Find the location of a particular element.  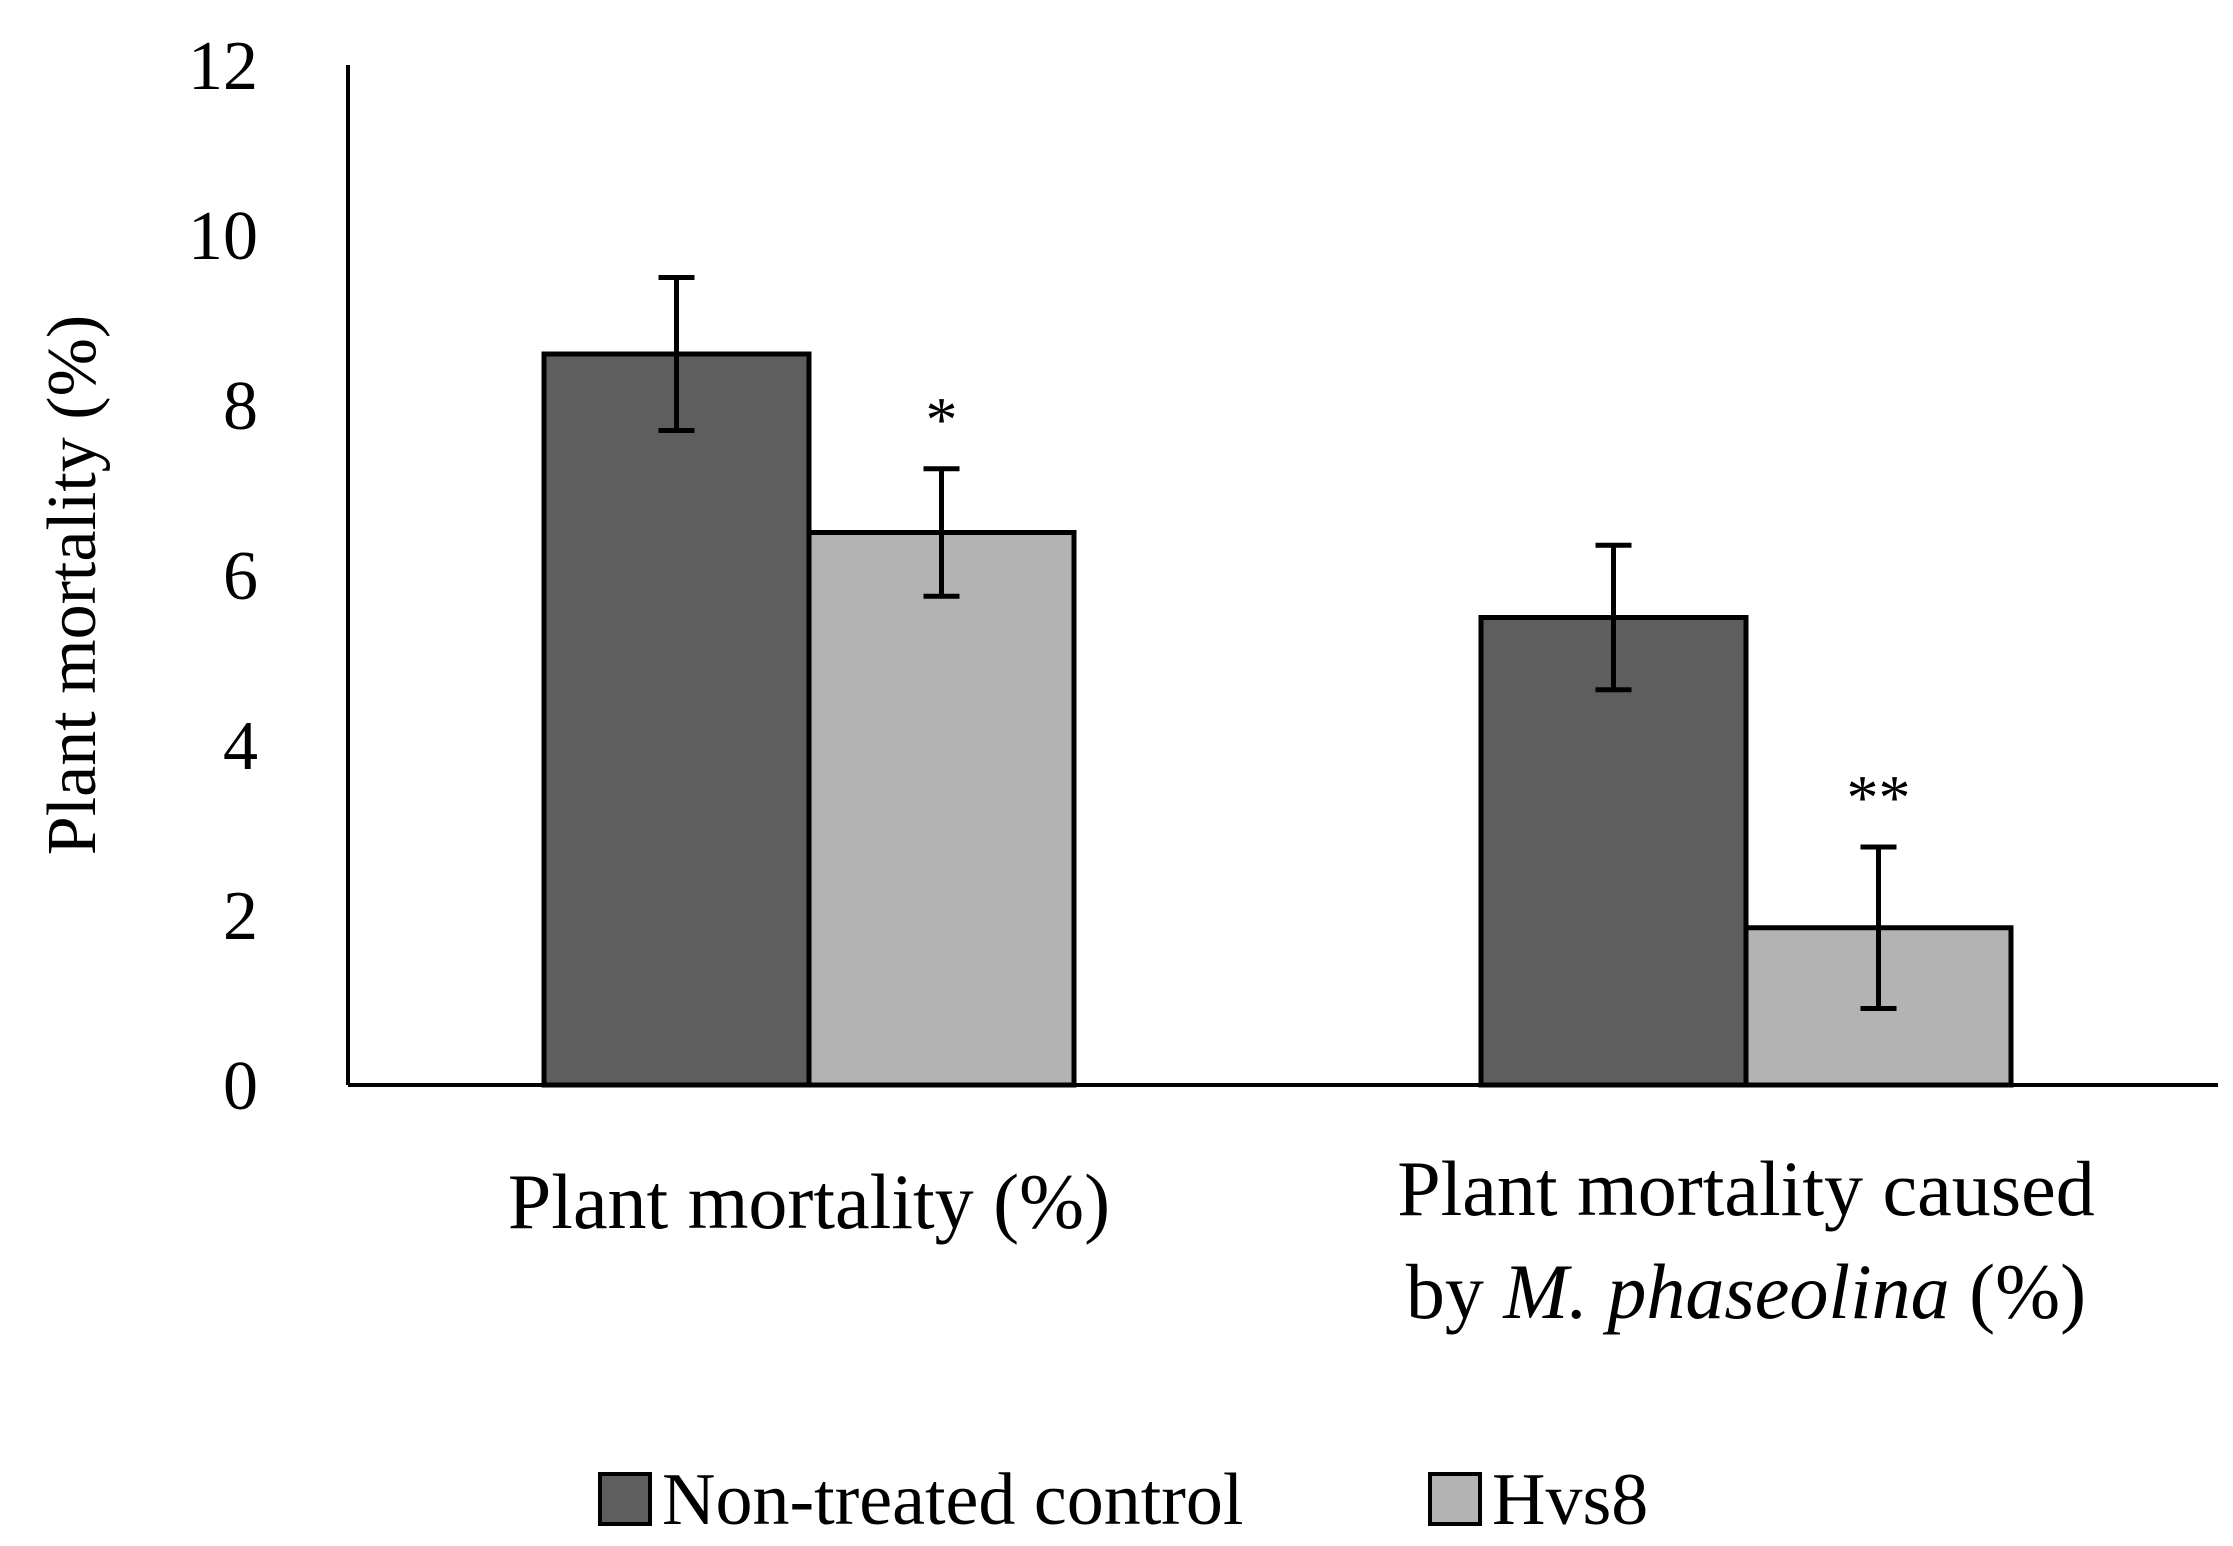

significance-markers: *** is located at coordinates (1418, 608).